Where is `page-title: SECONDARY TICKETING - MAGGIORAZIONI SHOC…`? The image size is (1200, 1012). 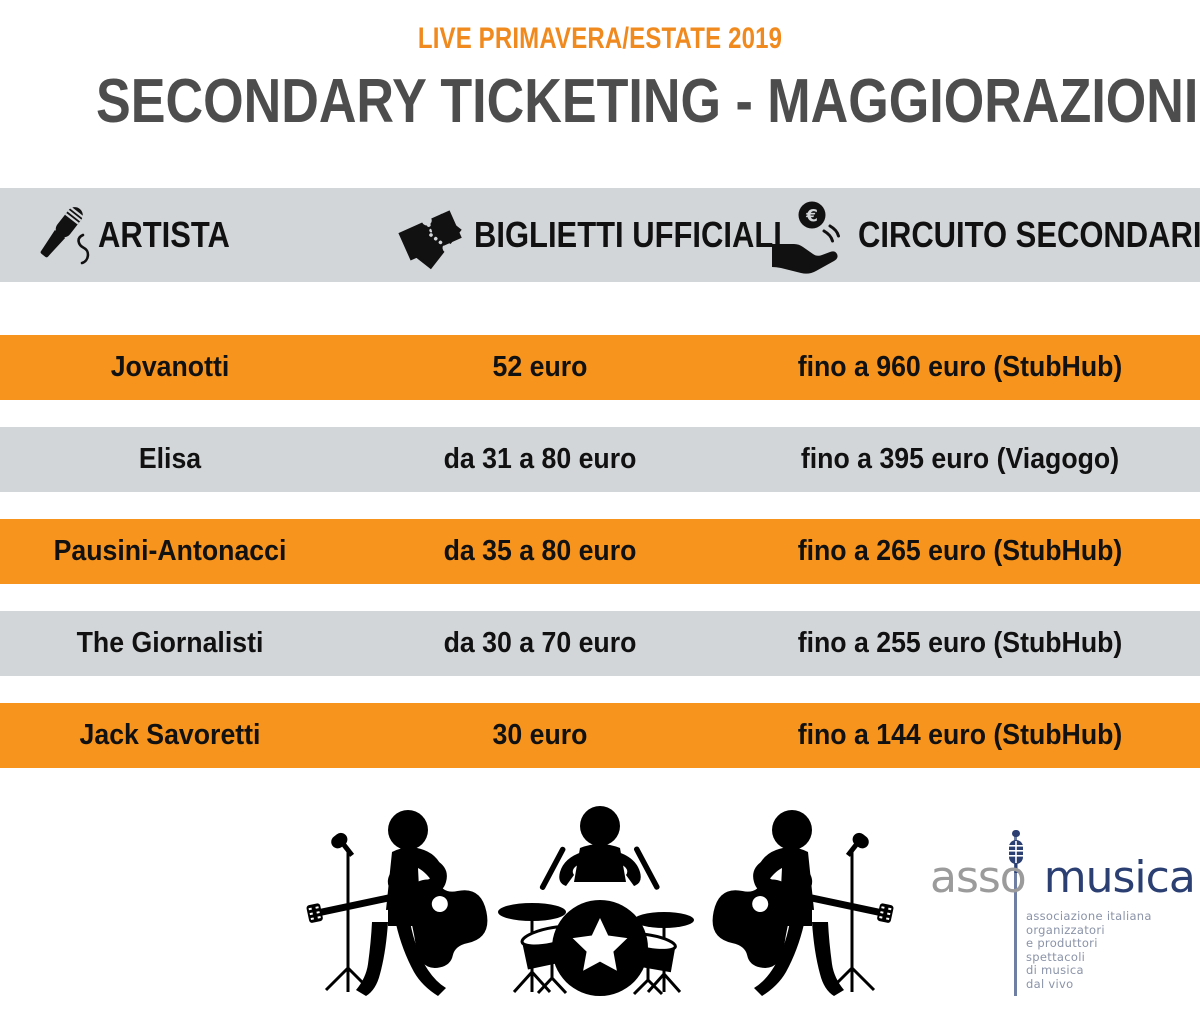 page-title: SECONDARY TICKETING - MAGGIORAZIONI SHOC… is located at coordinates (648, 101).